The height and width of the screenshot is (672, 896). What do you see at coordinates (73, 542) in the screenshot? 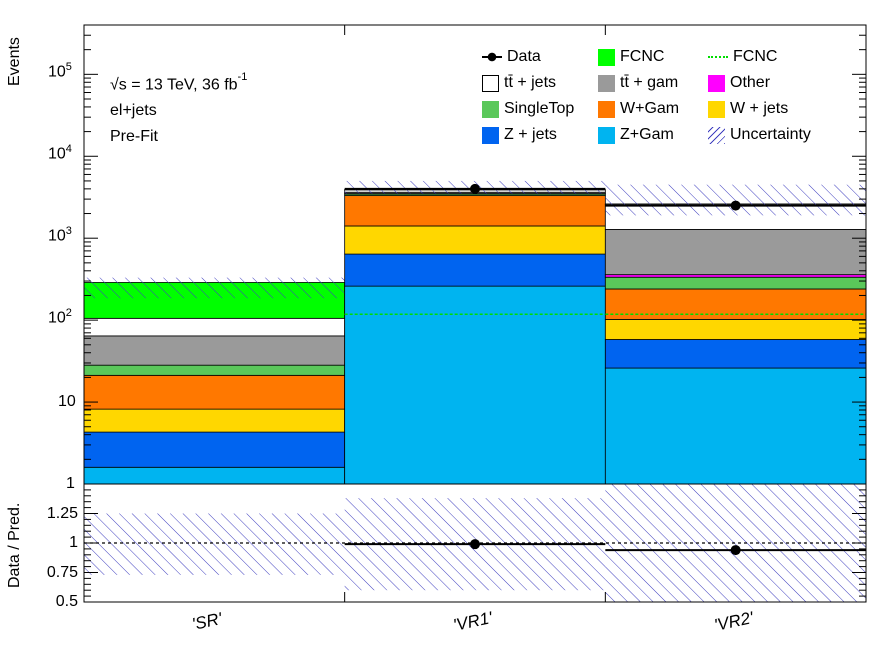
I see `ratio-y-tick-label: 1` at bounding box center [73, 542].